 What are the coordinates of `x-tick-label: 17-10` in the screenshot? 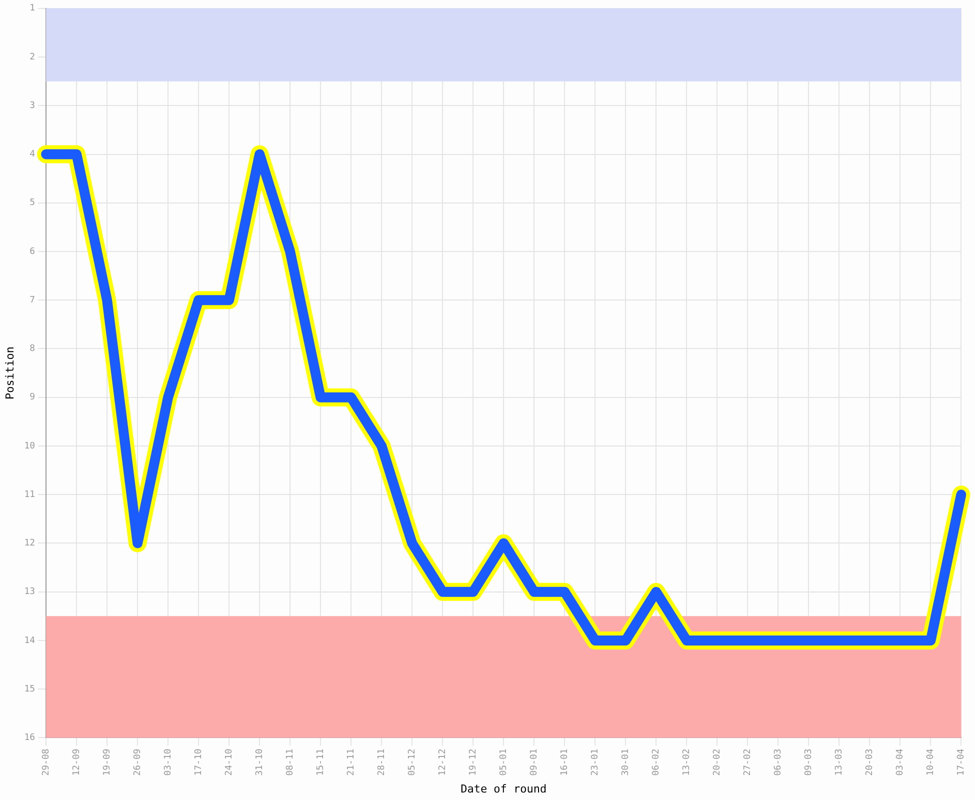 It's located at (199, 762).